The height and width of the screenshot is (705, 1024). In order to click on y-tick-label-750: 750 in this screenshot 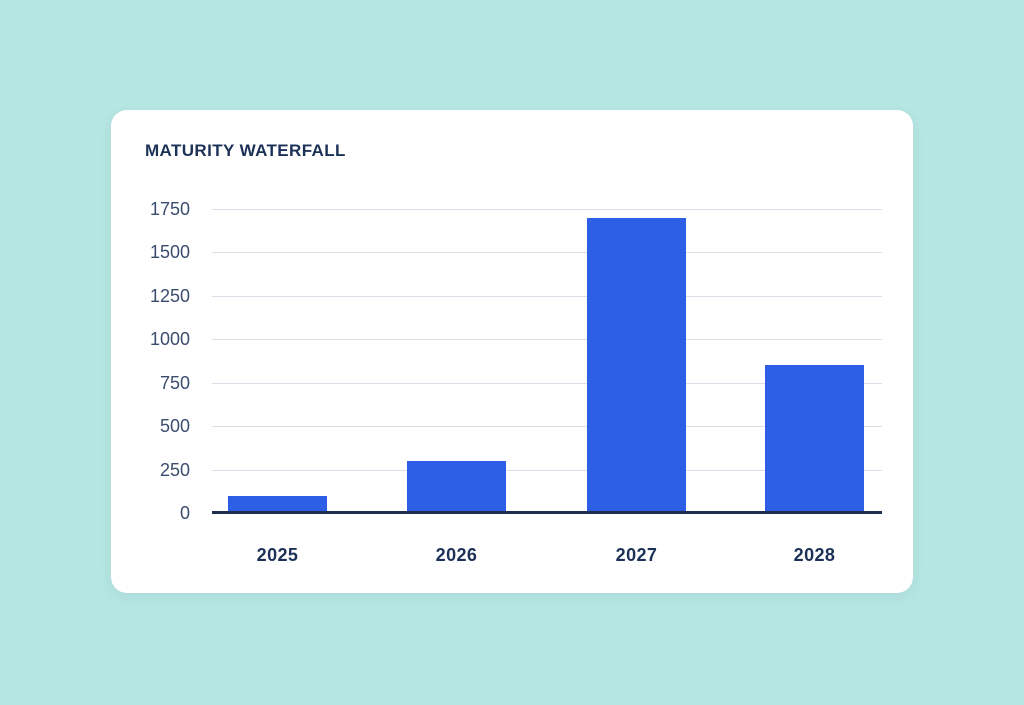, I will do `click(174, 382)`.